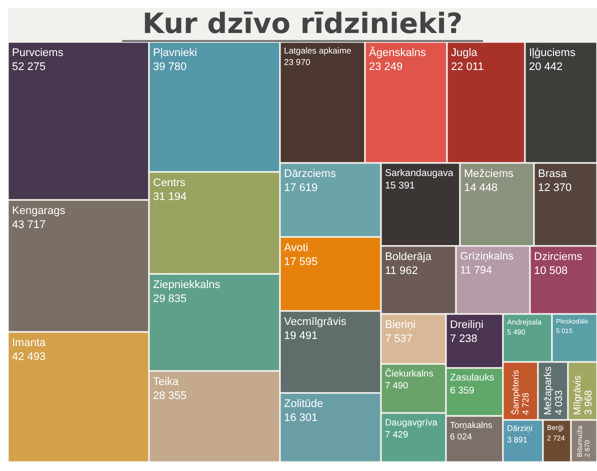  Describe the element at coordinates (170, 197) in the screenshot. I see `data-label: 31 194` at that location.